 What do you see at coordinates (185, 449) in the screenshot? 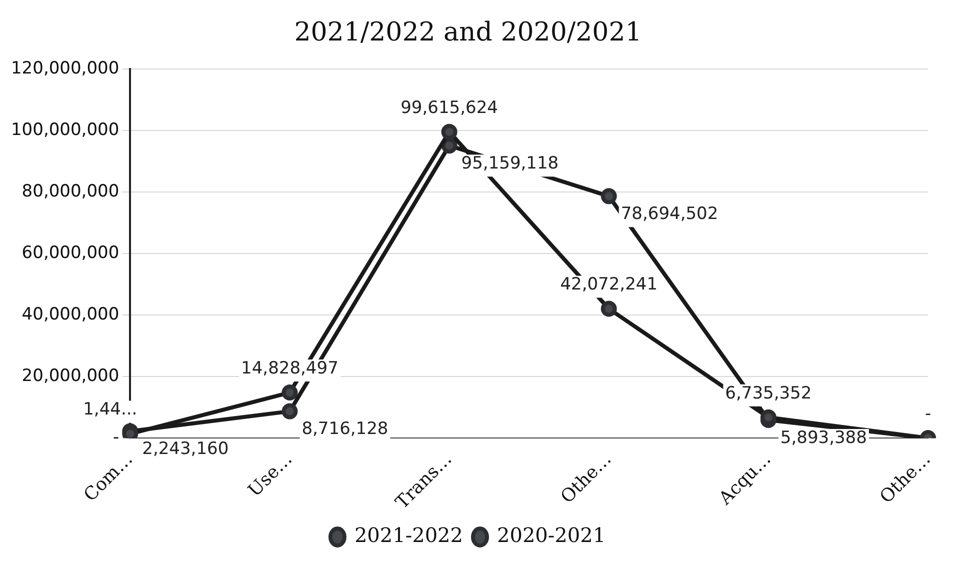
I see `data-label: 2,243,160` at bounding box center [185, 449].